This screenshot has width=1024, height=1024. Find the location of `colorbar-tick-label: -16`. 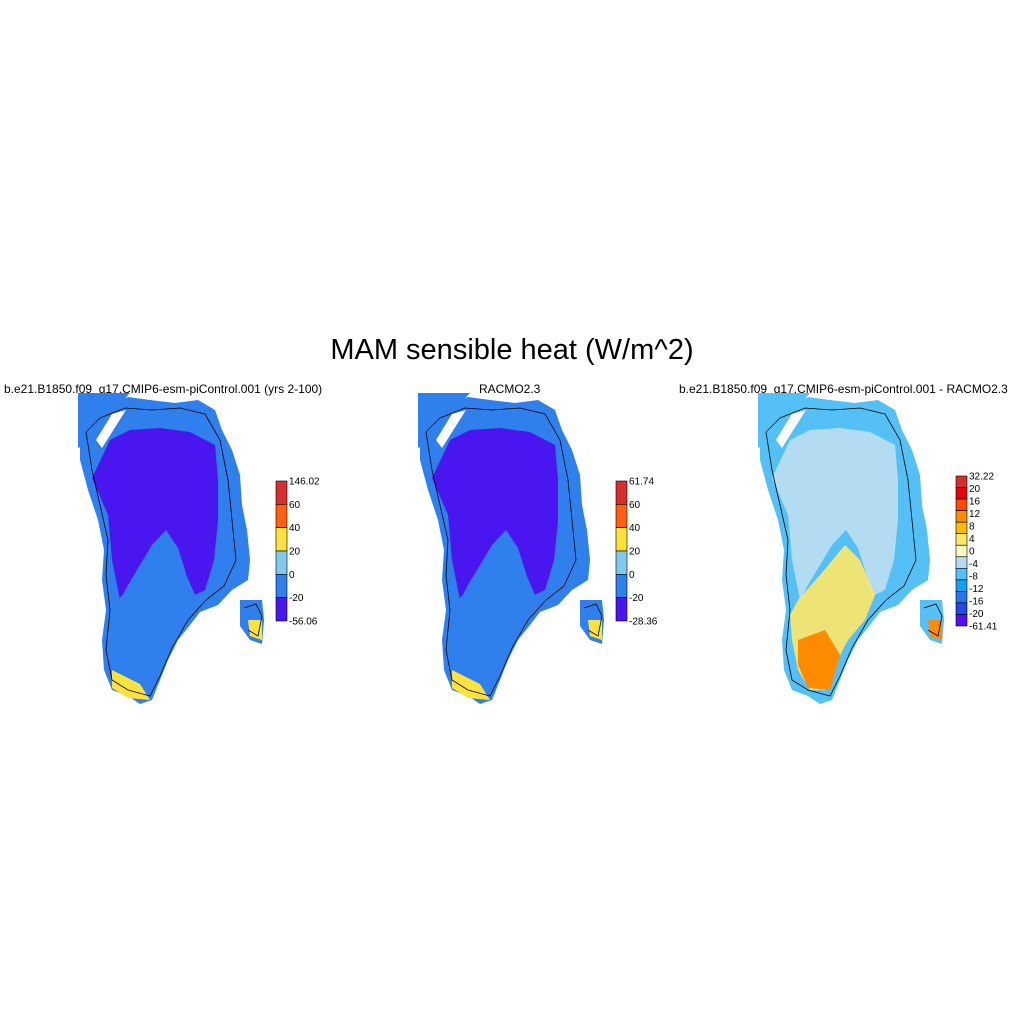

colorbar-tick-label: -16 is located at coordinates (976, 602).